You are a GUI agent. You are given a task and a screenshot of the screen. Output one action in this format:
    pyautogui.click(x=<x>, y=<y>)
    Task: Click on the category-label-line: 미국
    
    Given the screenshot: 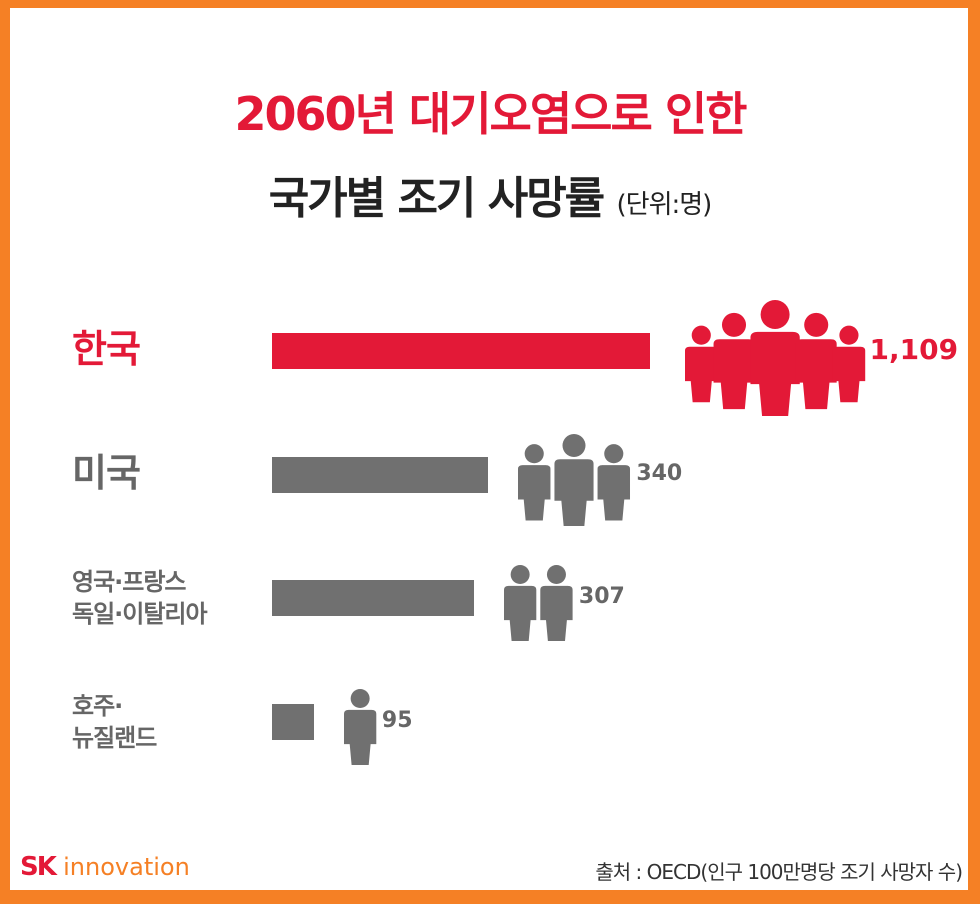 What is the action you would take?
    pyautogui.click(x=106, y=473)
    